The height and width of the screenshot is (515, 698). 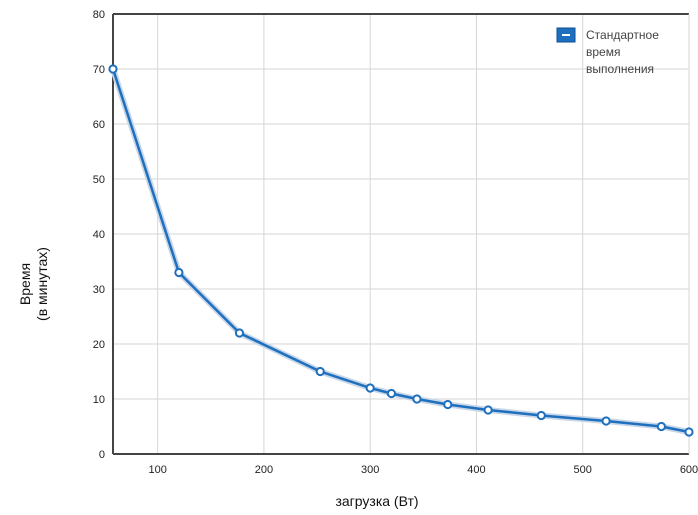 I want to click on y-axis-label: Время (в минутах), so click(x=33, y=284).